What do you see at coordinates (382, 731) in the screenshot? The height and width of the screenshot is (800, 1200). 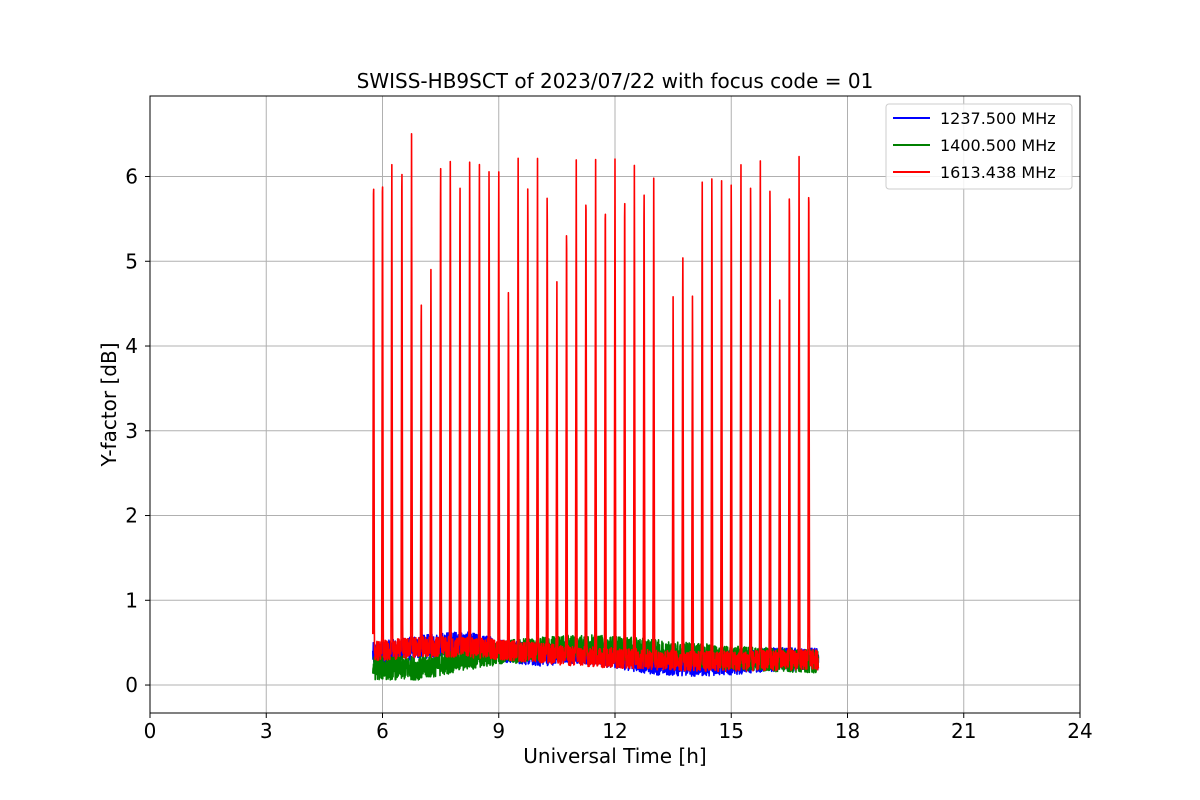 I see `x-tick-label: 6` at bounding box center [382, 731].